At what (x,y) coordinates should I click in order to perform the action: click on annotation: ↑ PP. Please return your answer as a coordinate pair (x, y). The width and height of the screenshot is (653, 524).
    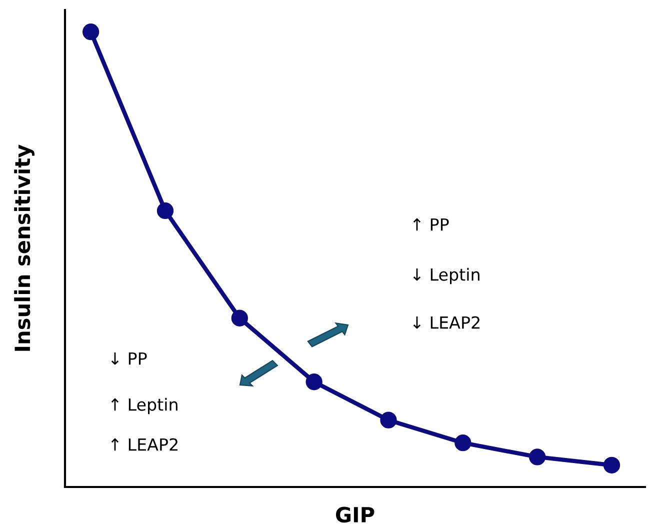
    Looking at the image, I should click on (431, 224).